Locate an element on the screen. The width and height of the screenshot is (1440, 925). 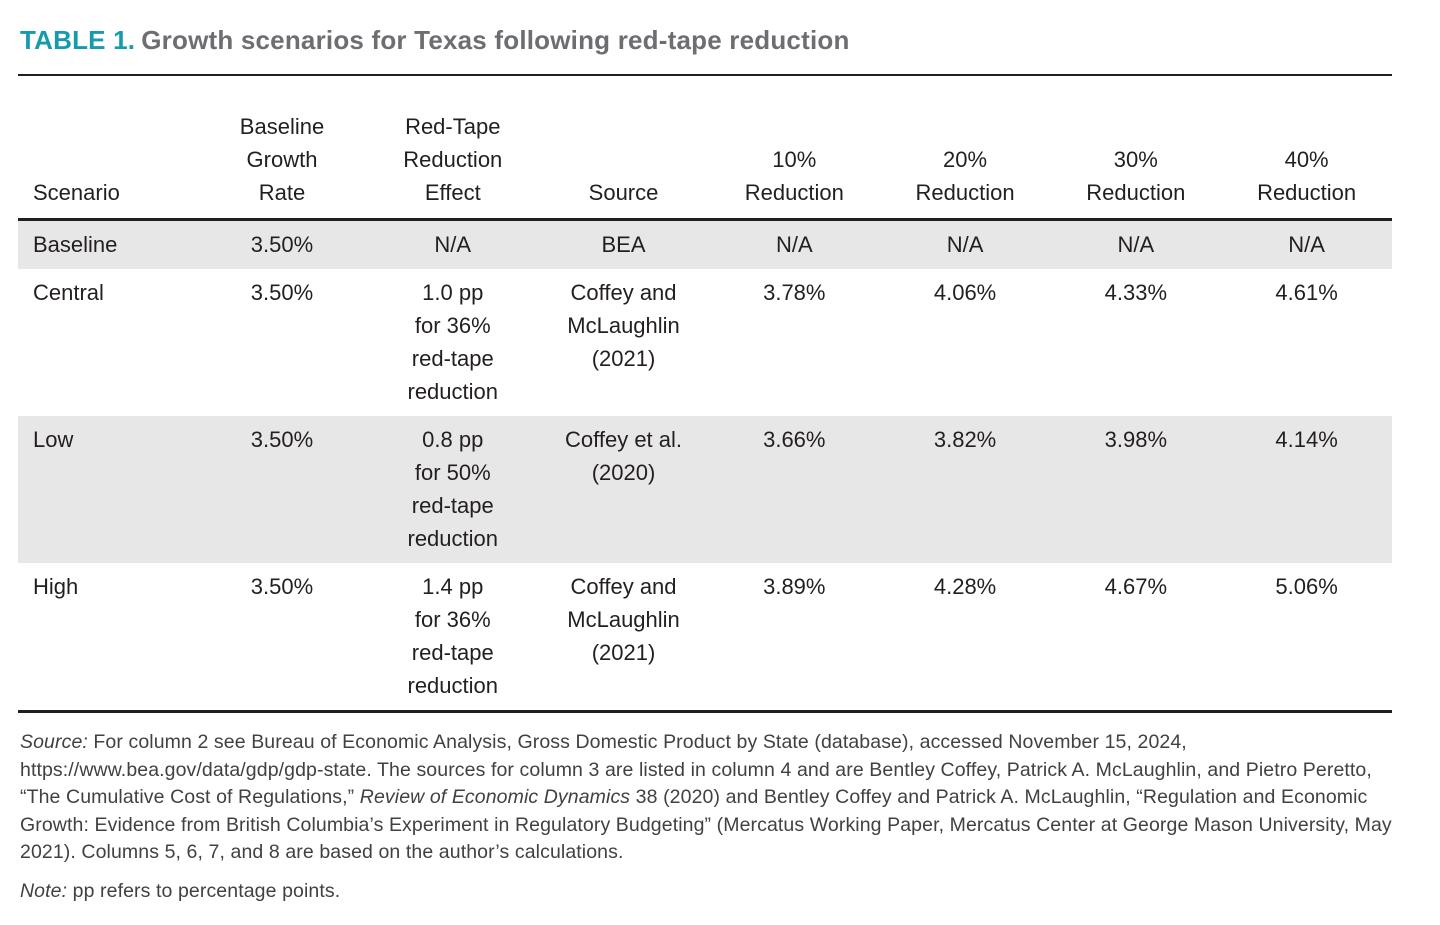
cell-10-reduction: 3.78% is located at coordinates (794, 292).